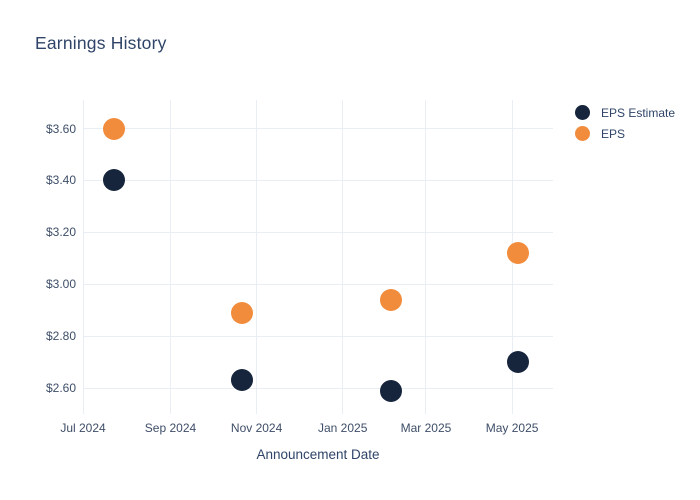 This screenshot has width=700, height=500. What do you see at coordinates (426, 428) in the screenshot?
I see `x-tick-label: Mar 2025` at bounding box center [426, 428].